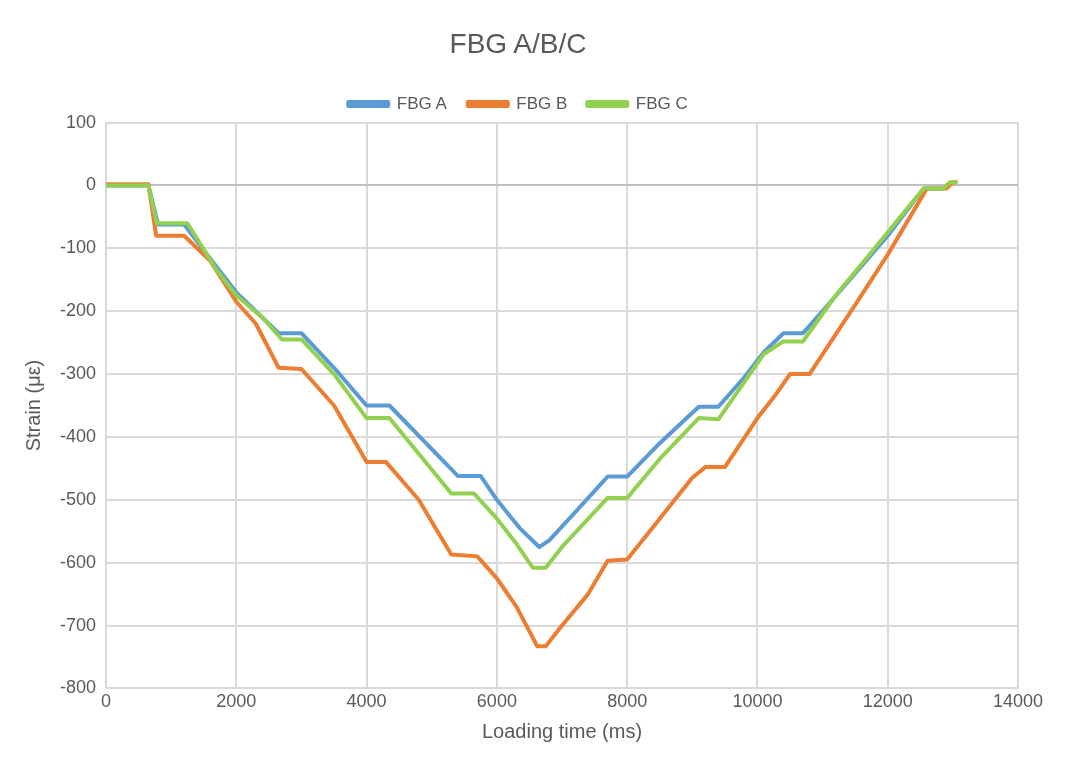 This screenshot has height=774, width=1071. What do you see at coordinates (106, 701) in the screenshot?
I see `x-tick-label: 0` at bounding box center [106, 701].